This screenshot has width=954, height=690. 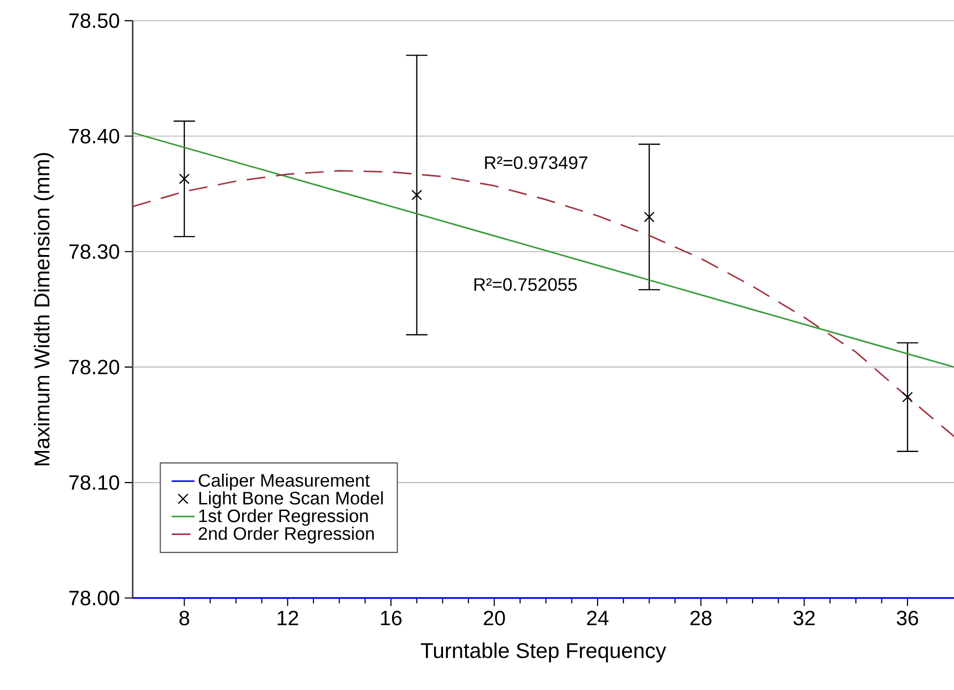 What do you see at coordinates (184, 618) in the screenshot?
I see `x-tick-label: 8` at bounding box center [184, 618].